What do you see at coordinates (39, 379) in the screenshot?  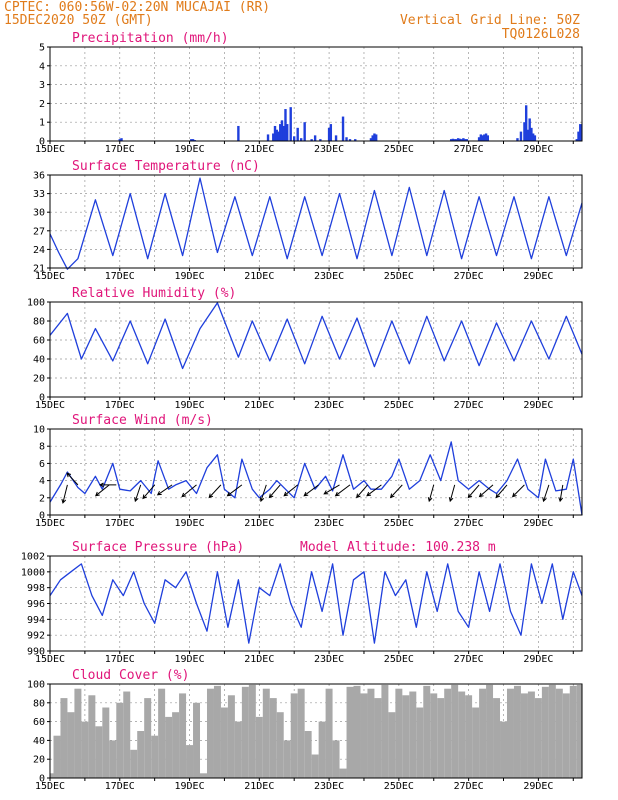 I see `y-tick-label: 20` at bounding box center [39, 379].